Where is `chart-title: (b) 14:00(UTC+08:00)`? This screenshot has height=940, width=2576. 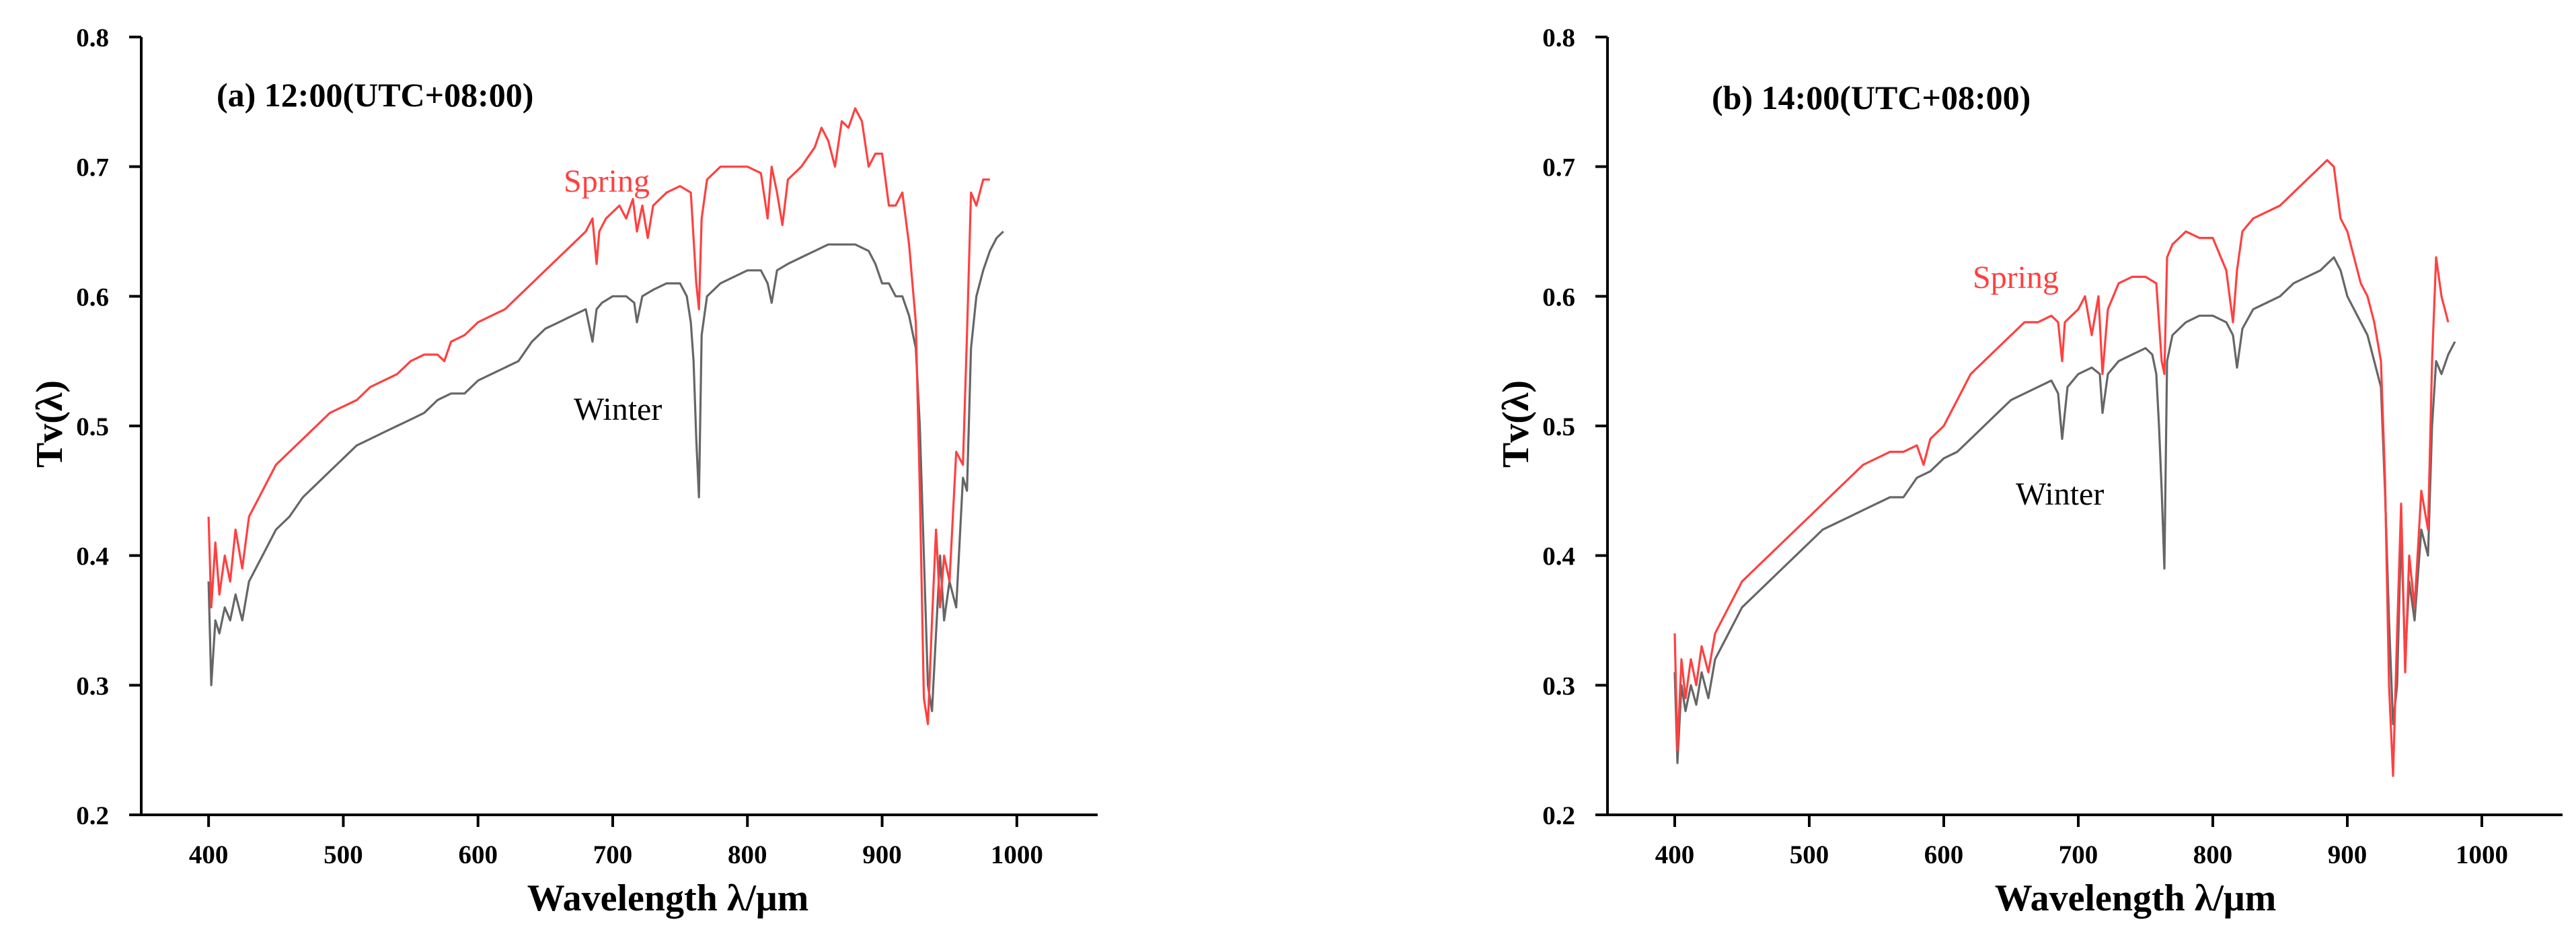
chart-title: (b) 14:00(UTC+08:00) is located at coordinates (1871, 97).